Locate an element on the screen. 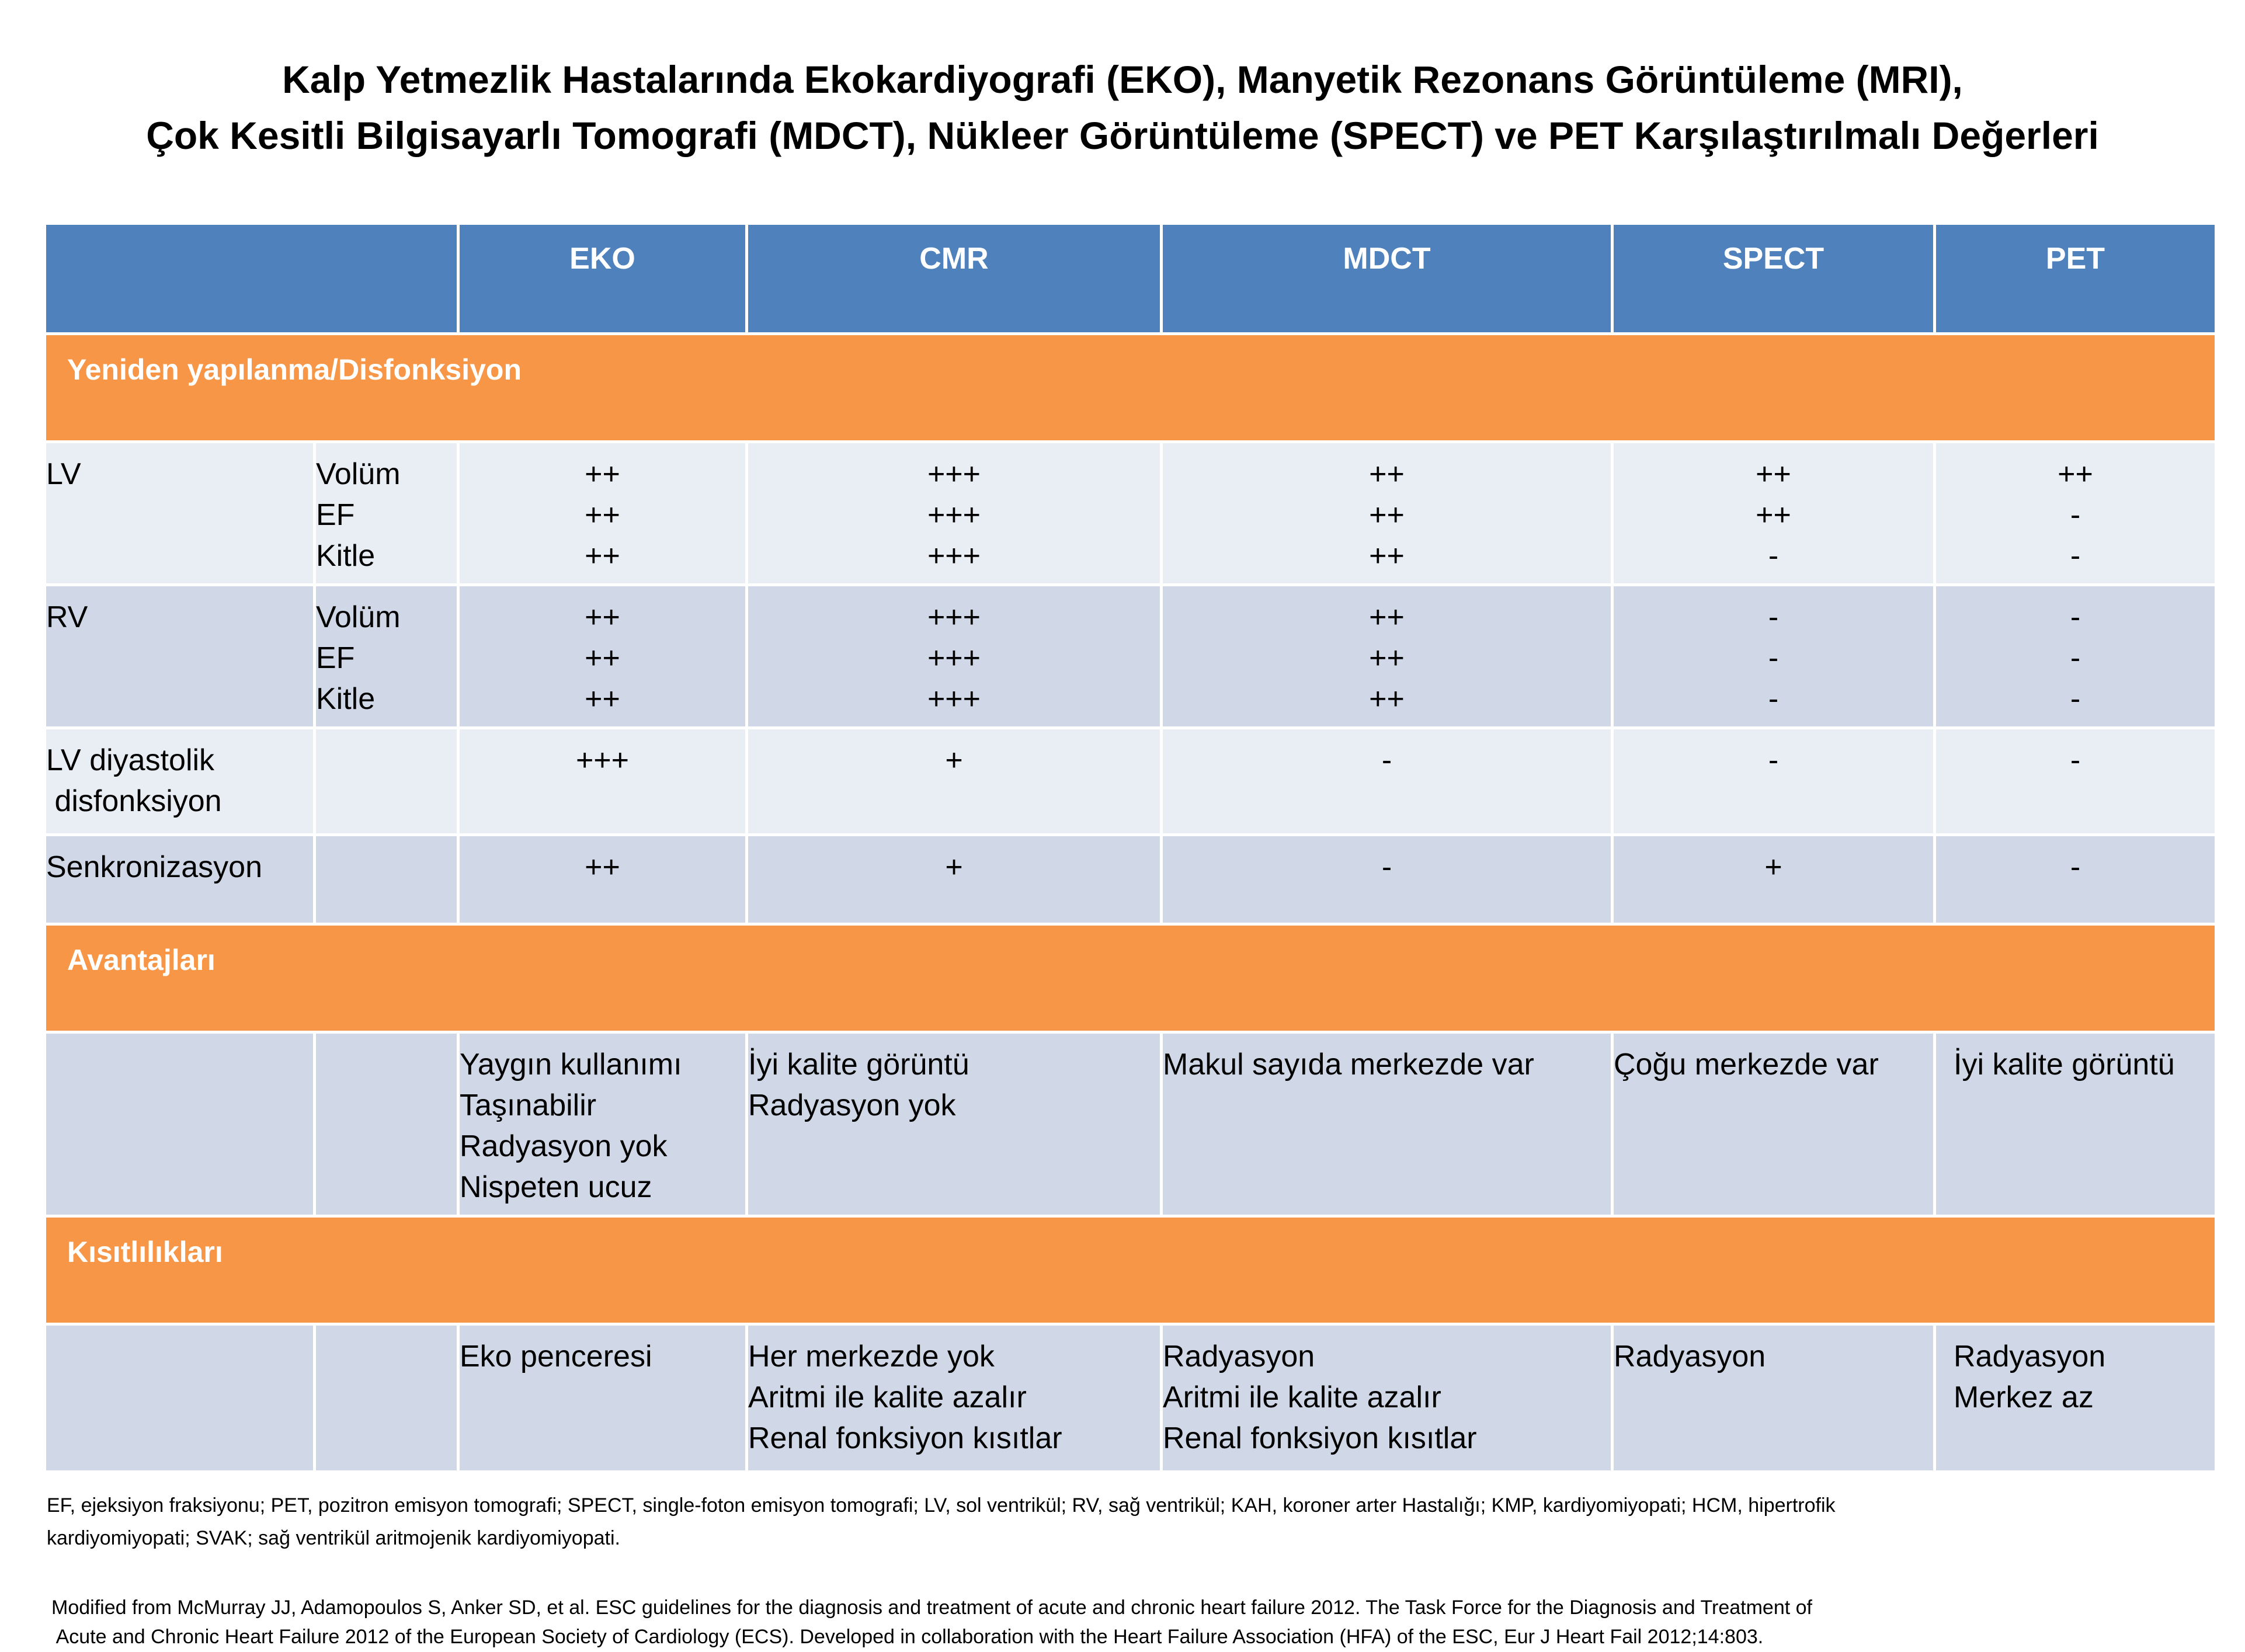 Image resolution: width=2245 pixels, height=1652 pixels. cell-lim-pet: Radyasyon Merkez az is located at coordinates (2075, 1398).